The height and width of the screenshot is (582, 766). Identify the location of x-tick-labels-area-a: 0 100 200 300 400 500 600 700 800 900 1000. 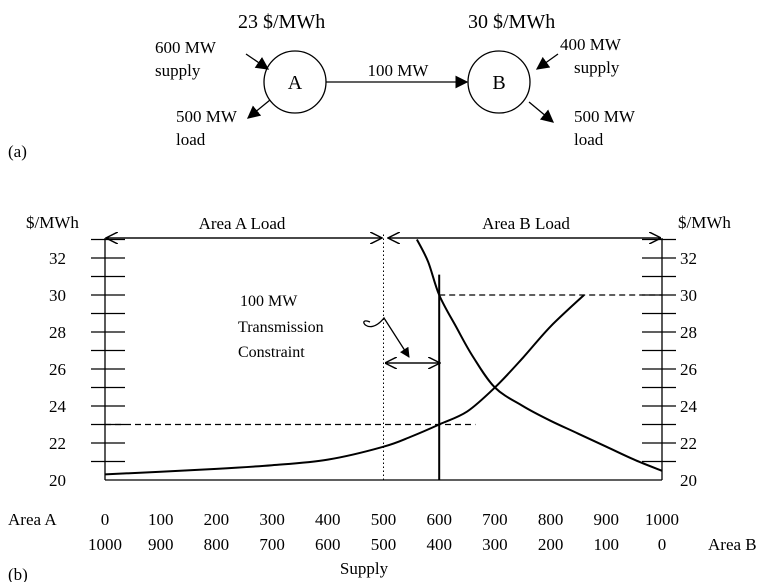
(390, 519).